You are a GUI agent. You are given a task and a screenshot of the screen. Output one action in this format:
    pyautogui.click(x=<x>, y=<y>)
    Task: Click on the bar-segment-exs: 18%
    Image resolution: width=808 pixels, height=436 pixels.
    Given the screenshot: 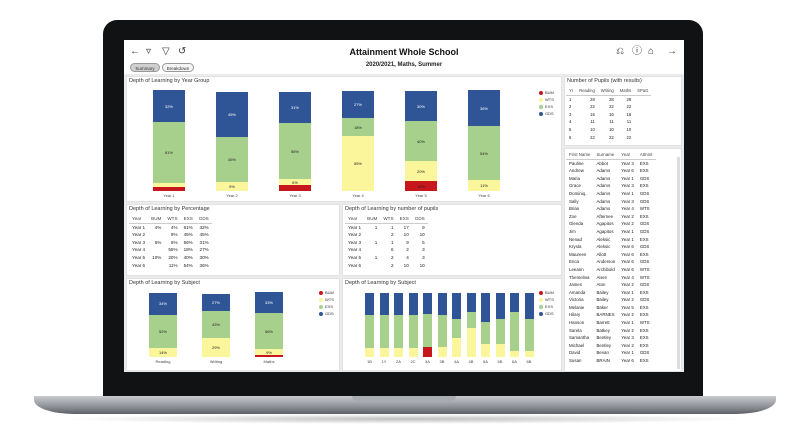 What is the action you would take?
    pyautogui.click(x=358, y=127)
    